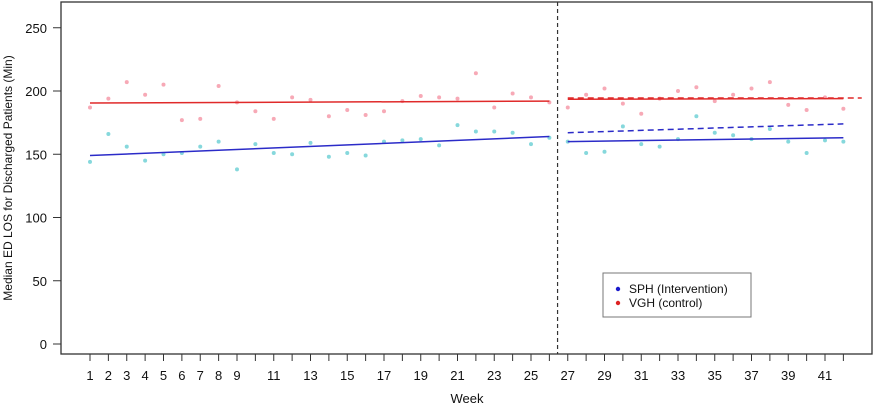  I want to click on x-tick-label: 39, so click(788, 375).